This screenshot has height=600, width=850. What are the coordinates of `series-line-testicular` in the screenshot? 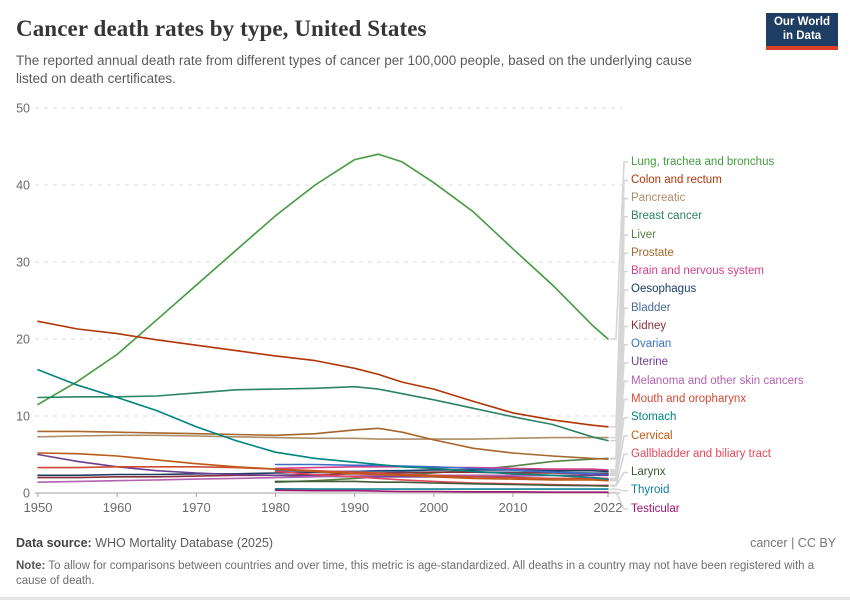 It's located at (441, 491).